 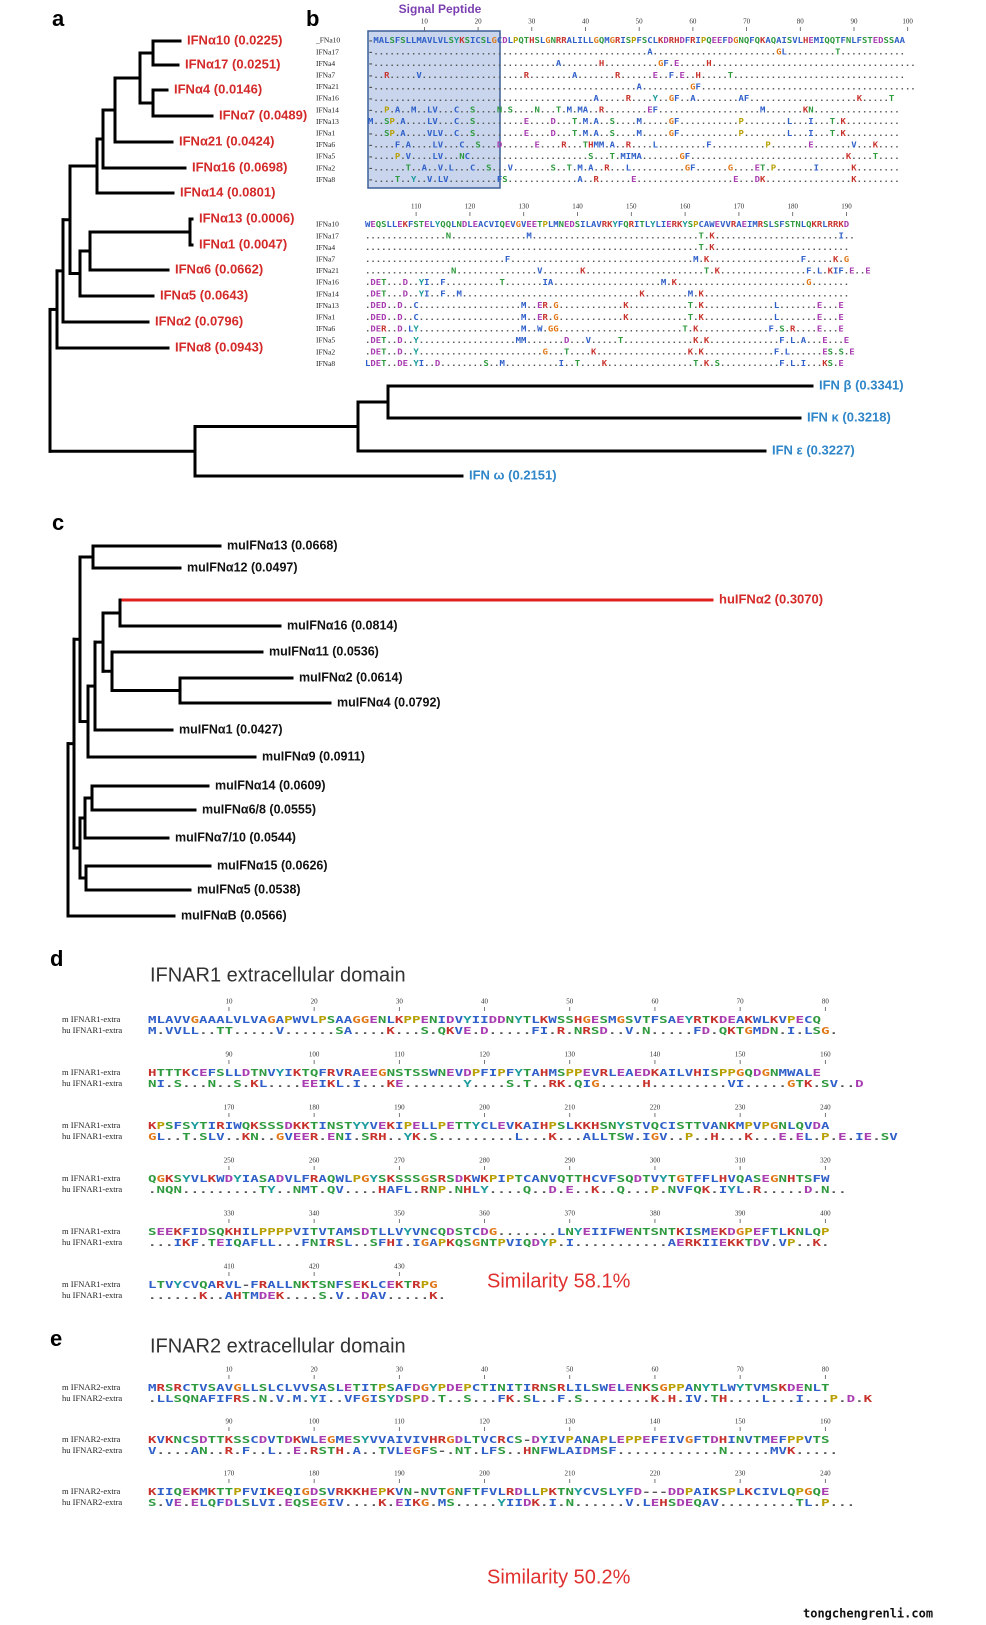 I want to click on residues: LI, so click(x=661, y=224).